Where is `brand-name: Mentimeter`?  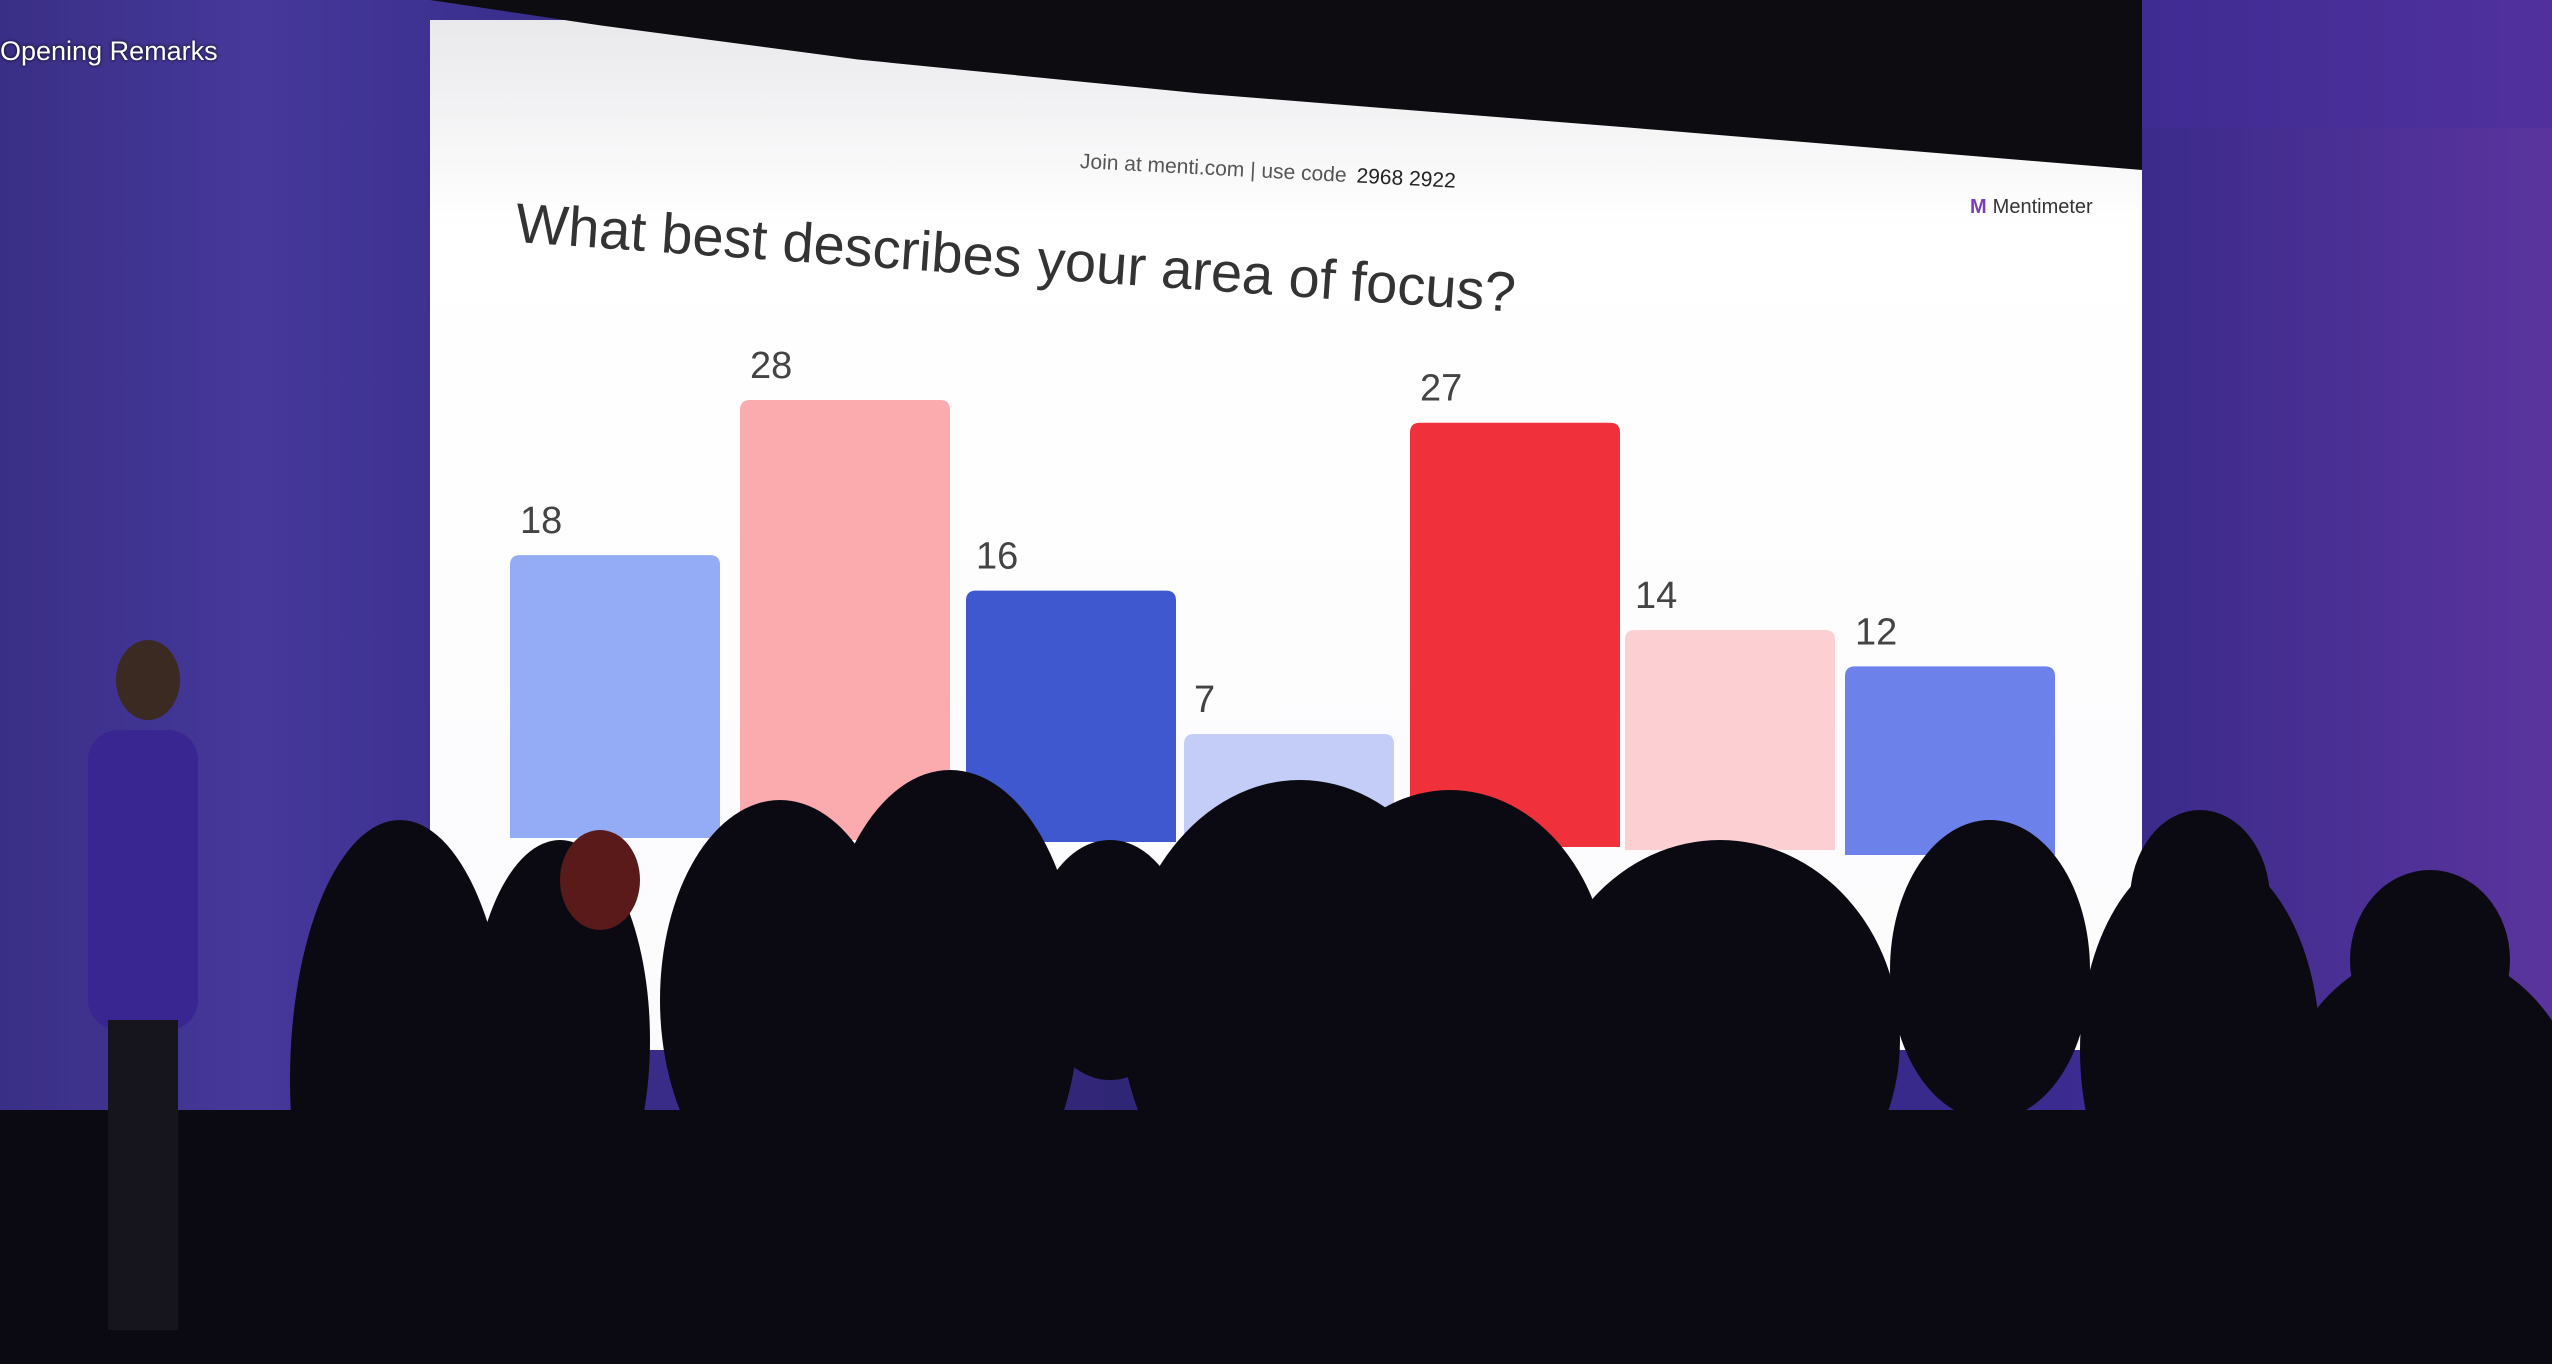 brand-name: Mentimeter is located at coordinates (2042, 207).